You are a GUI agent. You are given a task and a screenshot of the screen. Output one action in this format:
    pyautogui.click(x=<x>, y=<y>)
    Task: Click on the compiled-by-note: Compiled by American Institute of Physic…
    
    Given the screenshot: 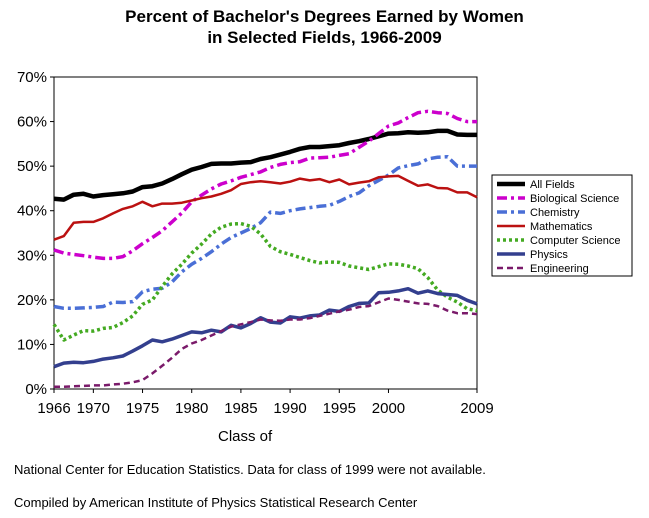 What is the action you would take?
    pyautogui.click(x=216, y=502)
    